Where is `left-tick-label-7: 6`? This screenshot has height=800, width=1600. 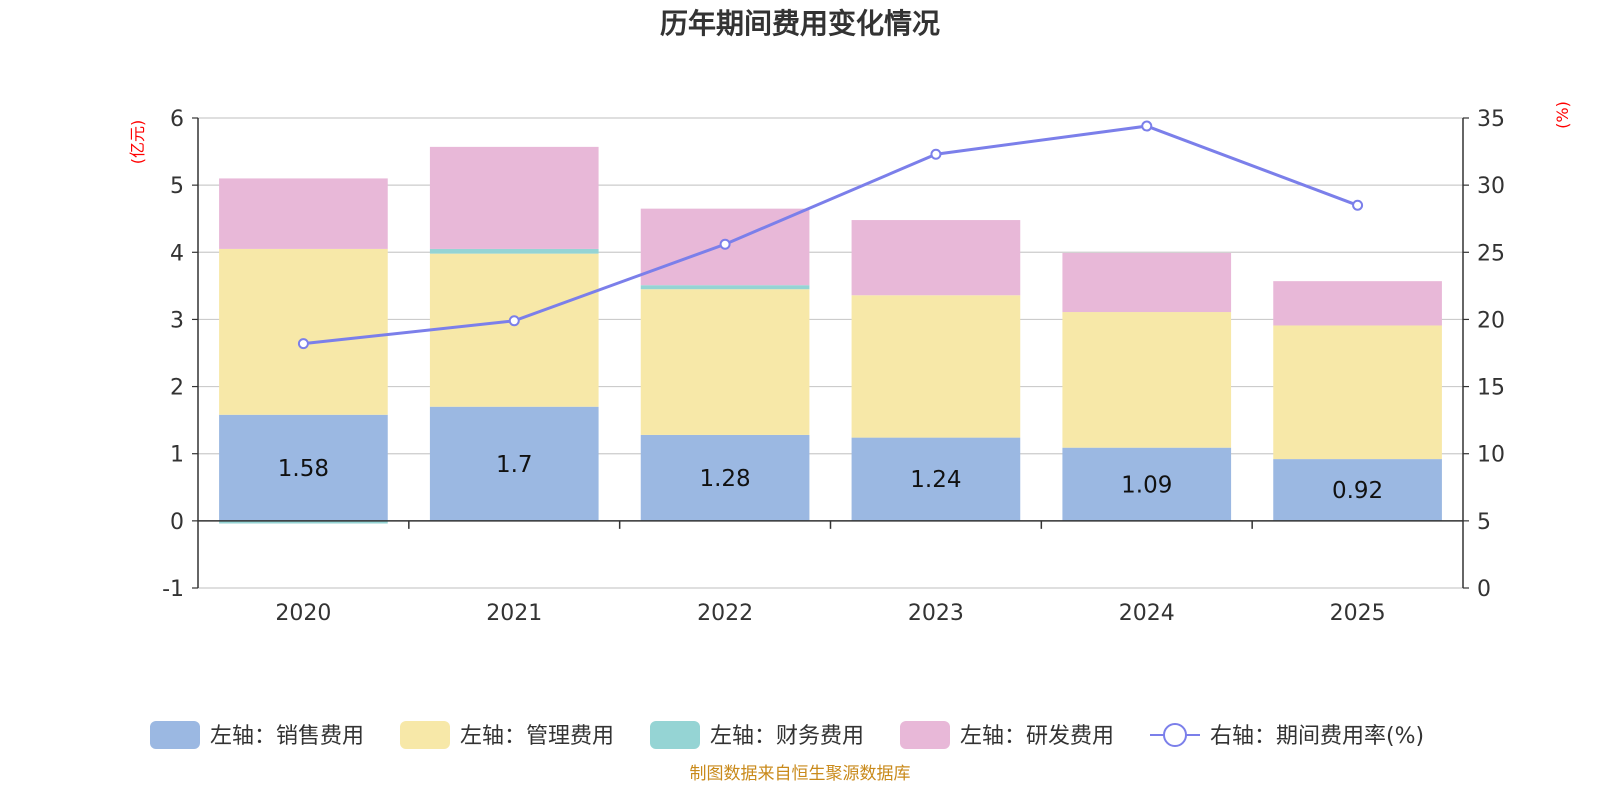 left-tick-label-7: 6 is located at coordinates (177, 119).